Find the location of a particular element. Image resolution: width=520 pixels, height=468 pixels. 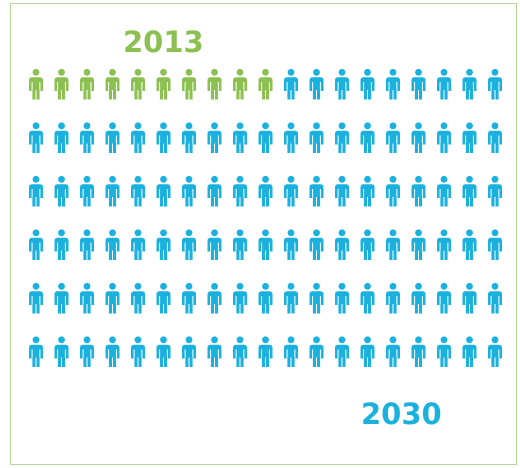

year-end-label: 2030 is located at coordinates (401, 414).